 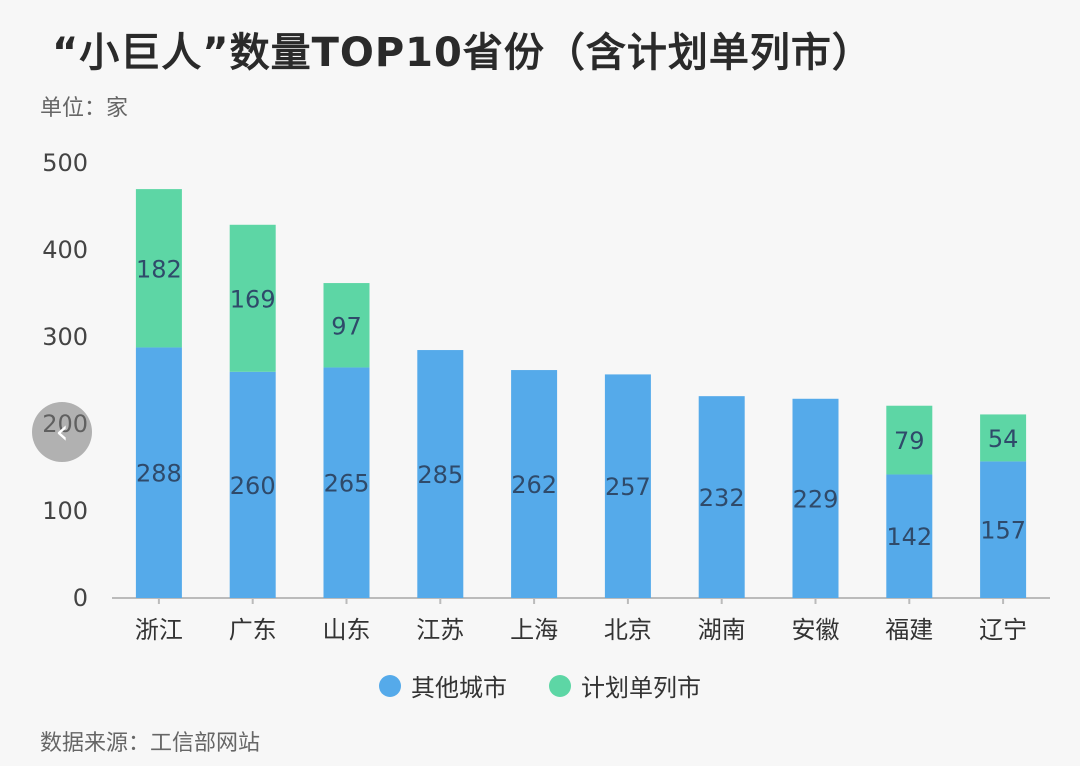 I want to click on data-label: 97, so click(x=346, y=326).